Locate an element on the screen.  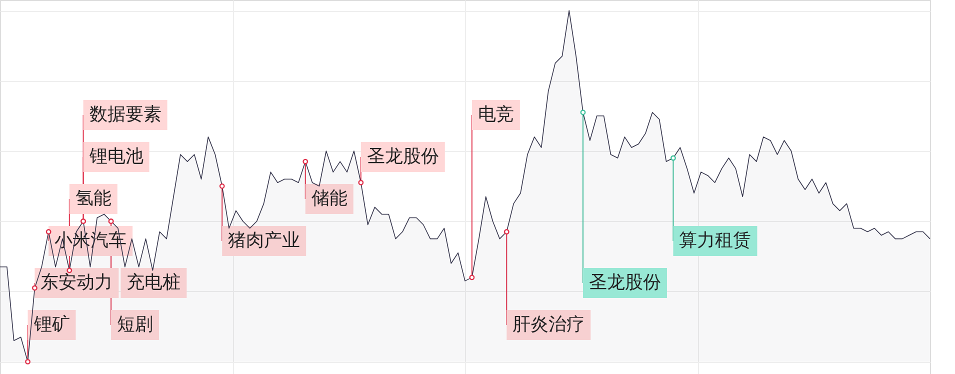
annotation: 东安动力 is located at coordinates (76, 282).